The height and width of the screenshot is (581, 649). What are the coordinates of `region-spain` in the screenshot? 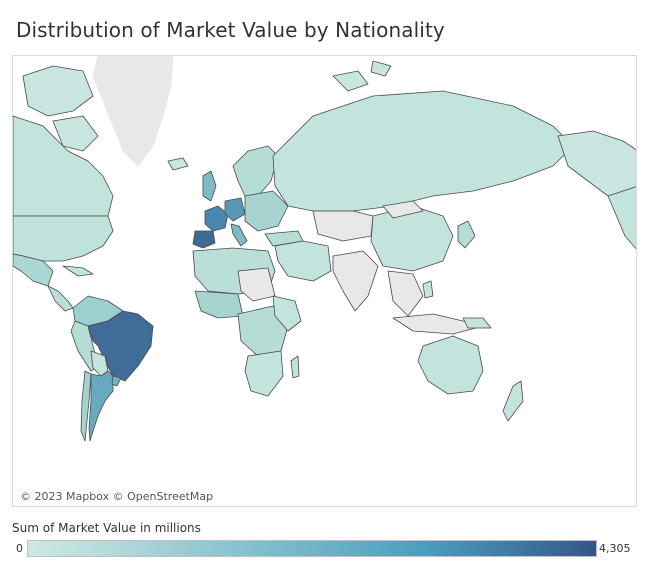 It's located at (204, 239).